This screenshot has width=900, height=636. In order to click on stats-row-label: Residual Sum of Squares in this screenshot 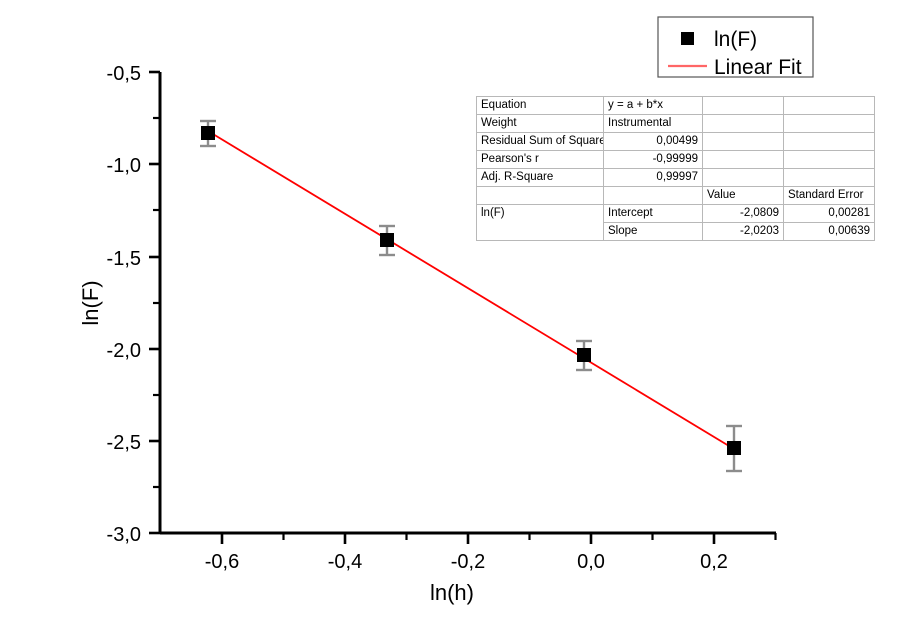, I will do `click(540, 141)`.